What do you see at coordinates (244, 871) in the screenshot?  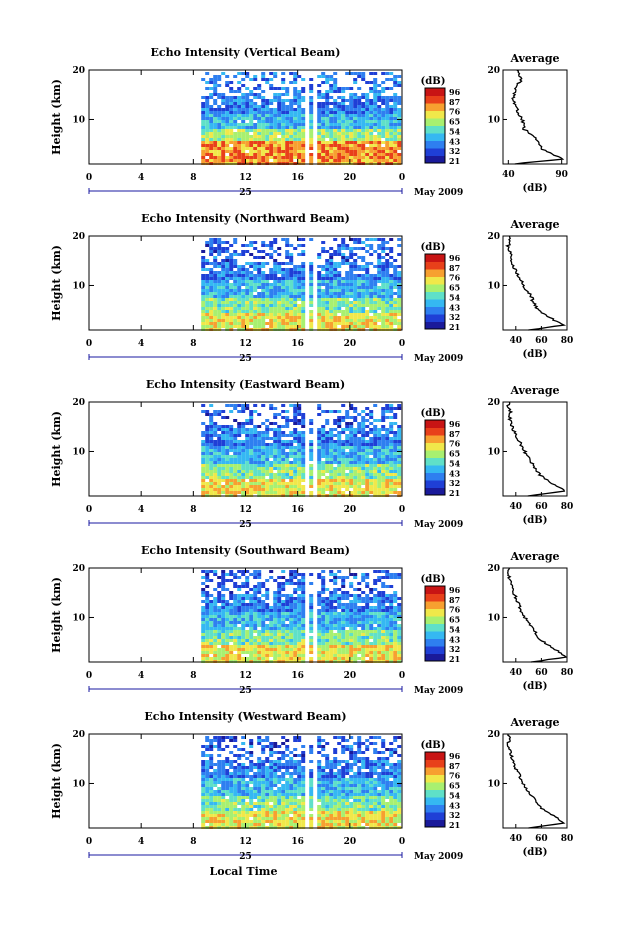 I see `x-axis-label: Local Time` at bounding box center [244, 871].